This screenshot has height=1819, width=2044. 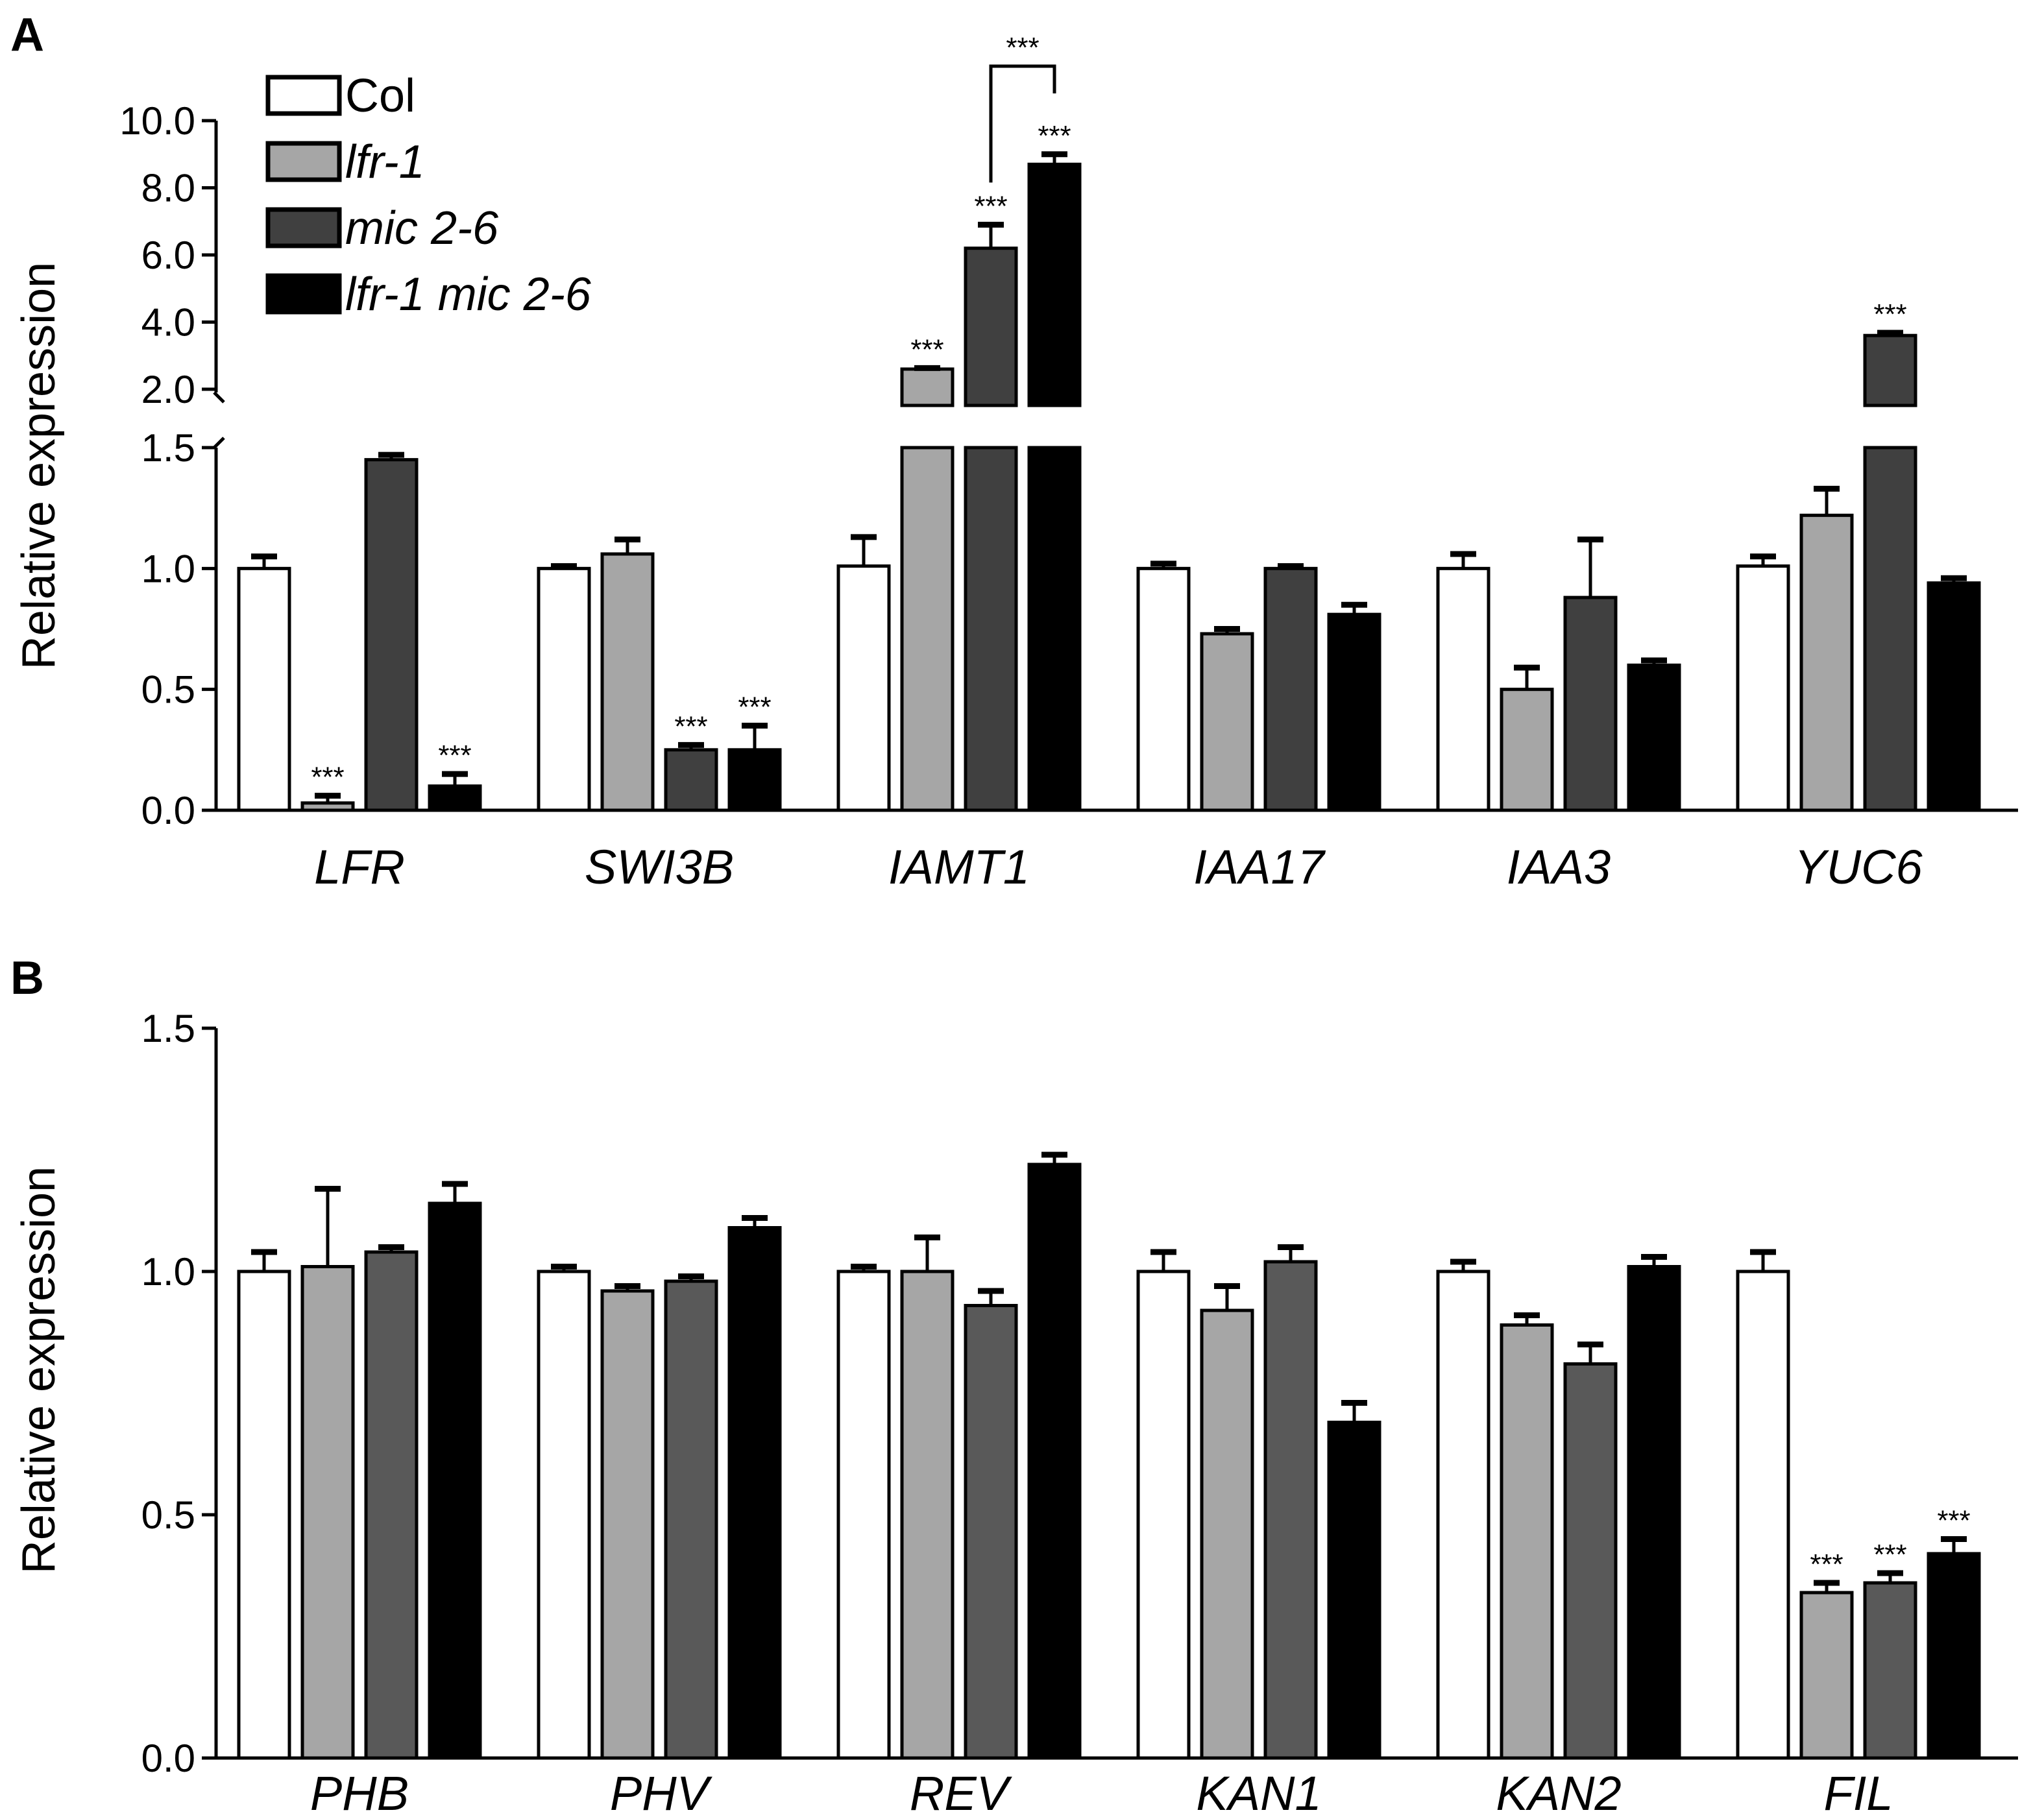 What do you see at coordinates (27, 978) in the screenshot?
I see `panel-label-b: B` at bounding box center [27, 978].